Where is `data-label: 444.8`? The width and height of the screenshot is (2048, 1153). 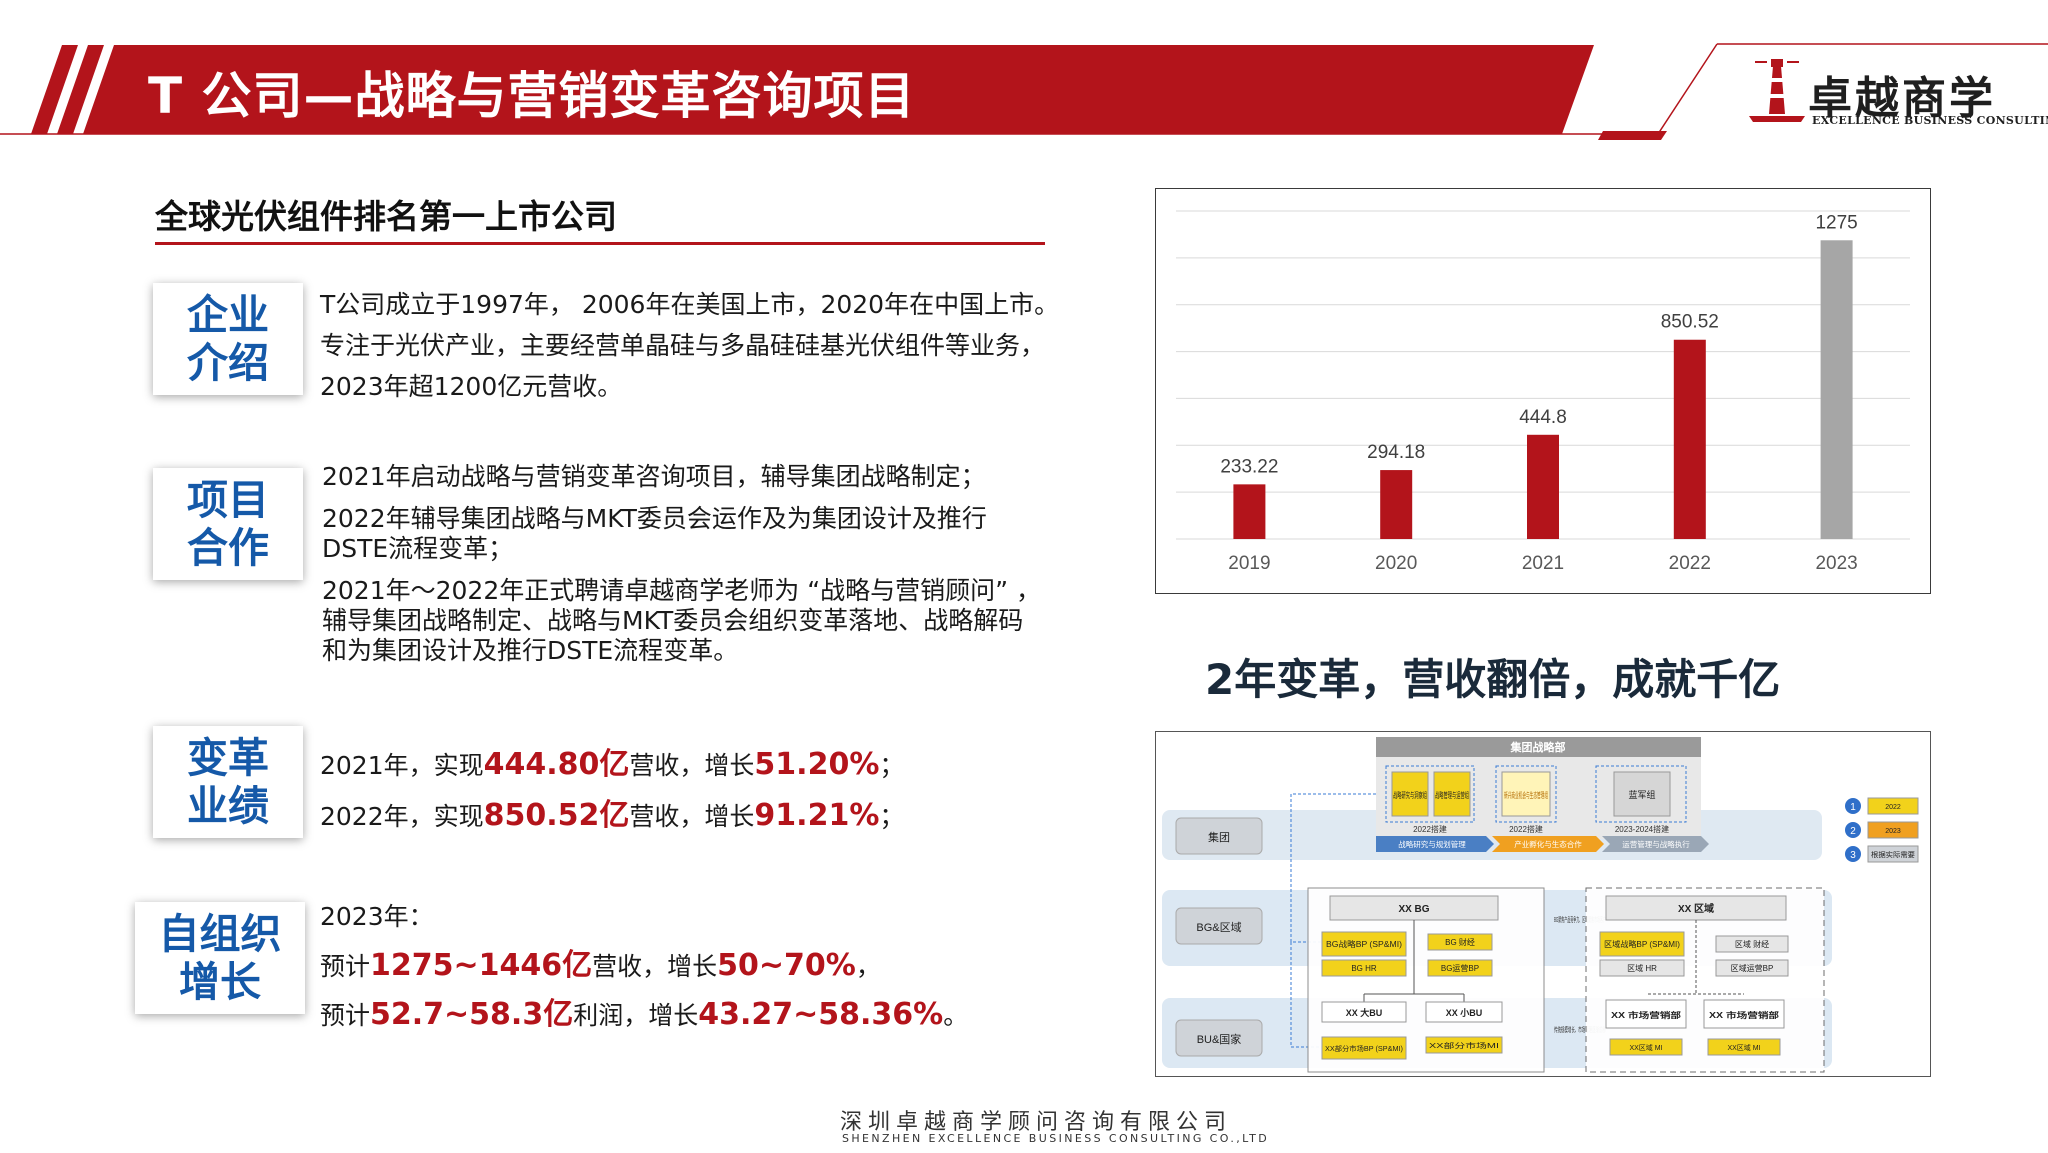
data-label: 444.8 is located at coordinates (1543, 417).